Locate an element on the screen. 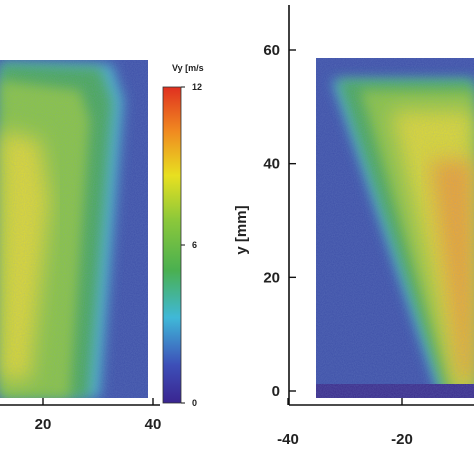 The width and height of the screenshot is (474, 474). colorbar-label: Vy [m/s is located at coordinates (188, 68).